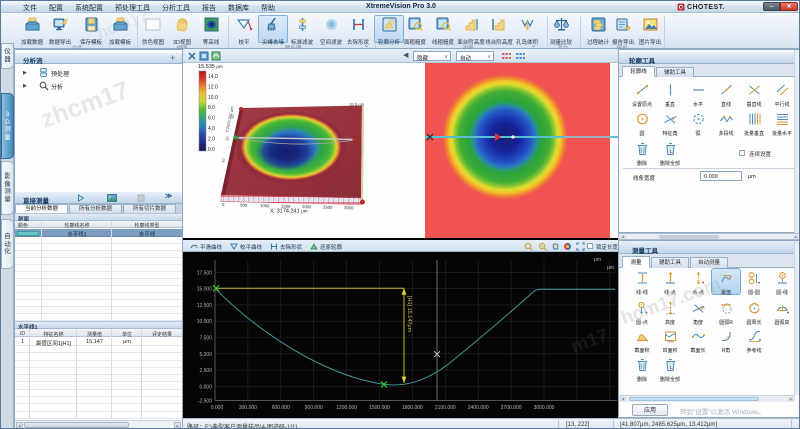  Describe the element at coordinates (205, 322) in the screenshot. I see `svg-text: 10.000` at that location.